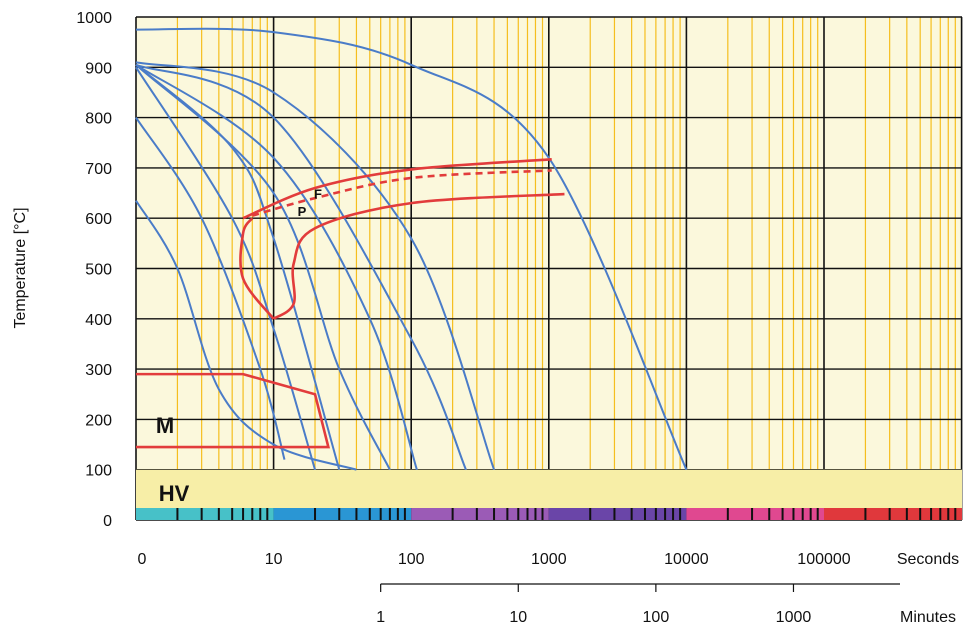 The height and width of the screenshot is (627, 964). What do you see at coordinates (928, 559) in the screenshot?
I see `x-seconds-unit-label: Seconds` at bounding box center [928, 559].